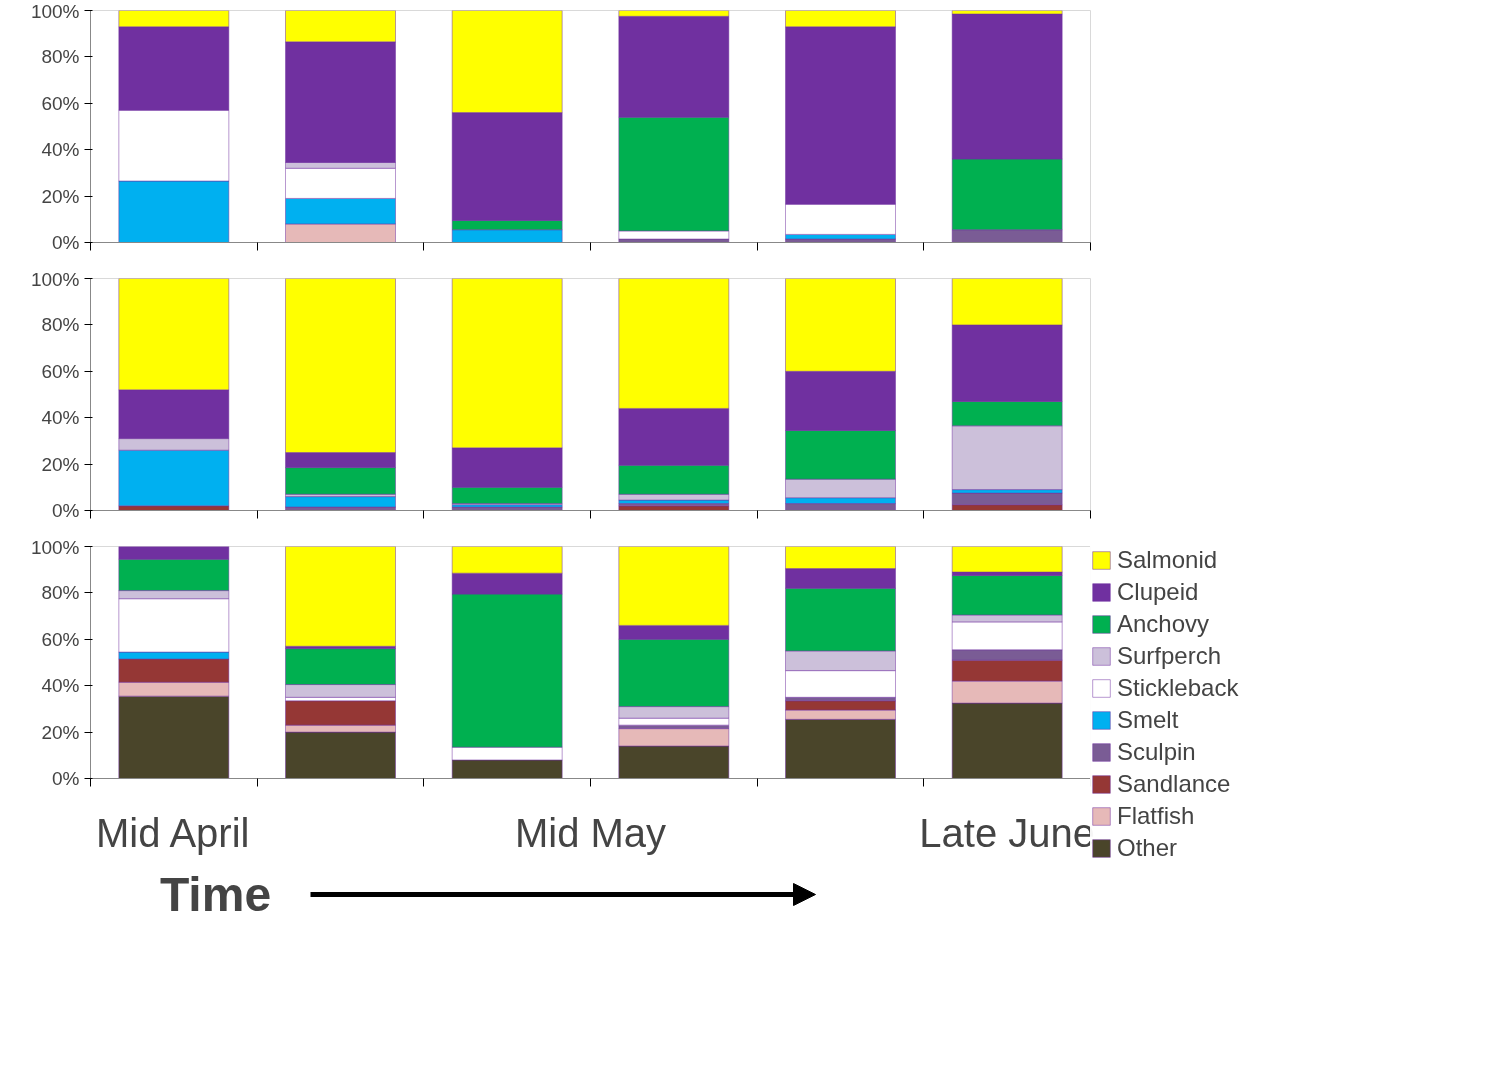 Image resolution: width=1501 pixels, height=1080 pixels. Describe the element at coordinates (1007, 832) in the screenshot. I see `text: Late June` at that location.